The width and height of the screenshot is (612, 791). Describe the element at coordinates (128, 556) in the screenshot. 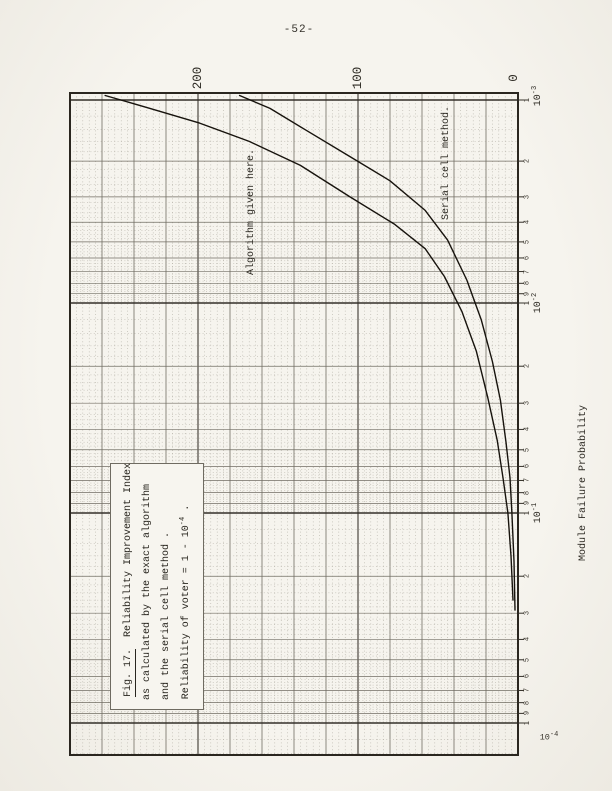

I see `caption-line1-text: Reliability Improvement Index` at that location.